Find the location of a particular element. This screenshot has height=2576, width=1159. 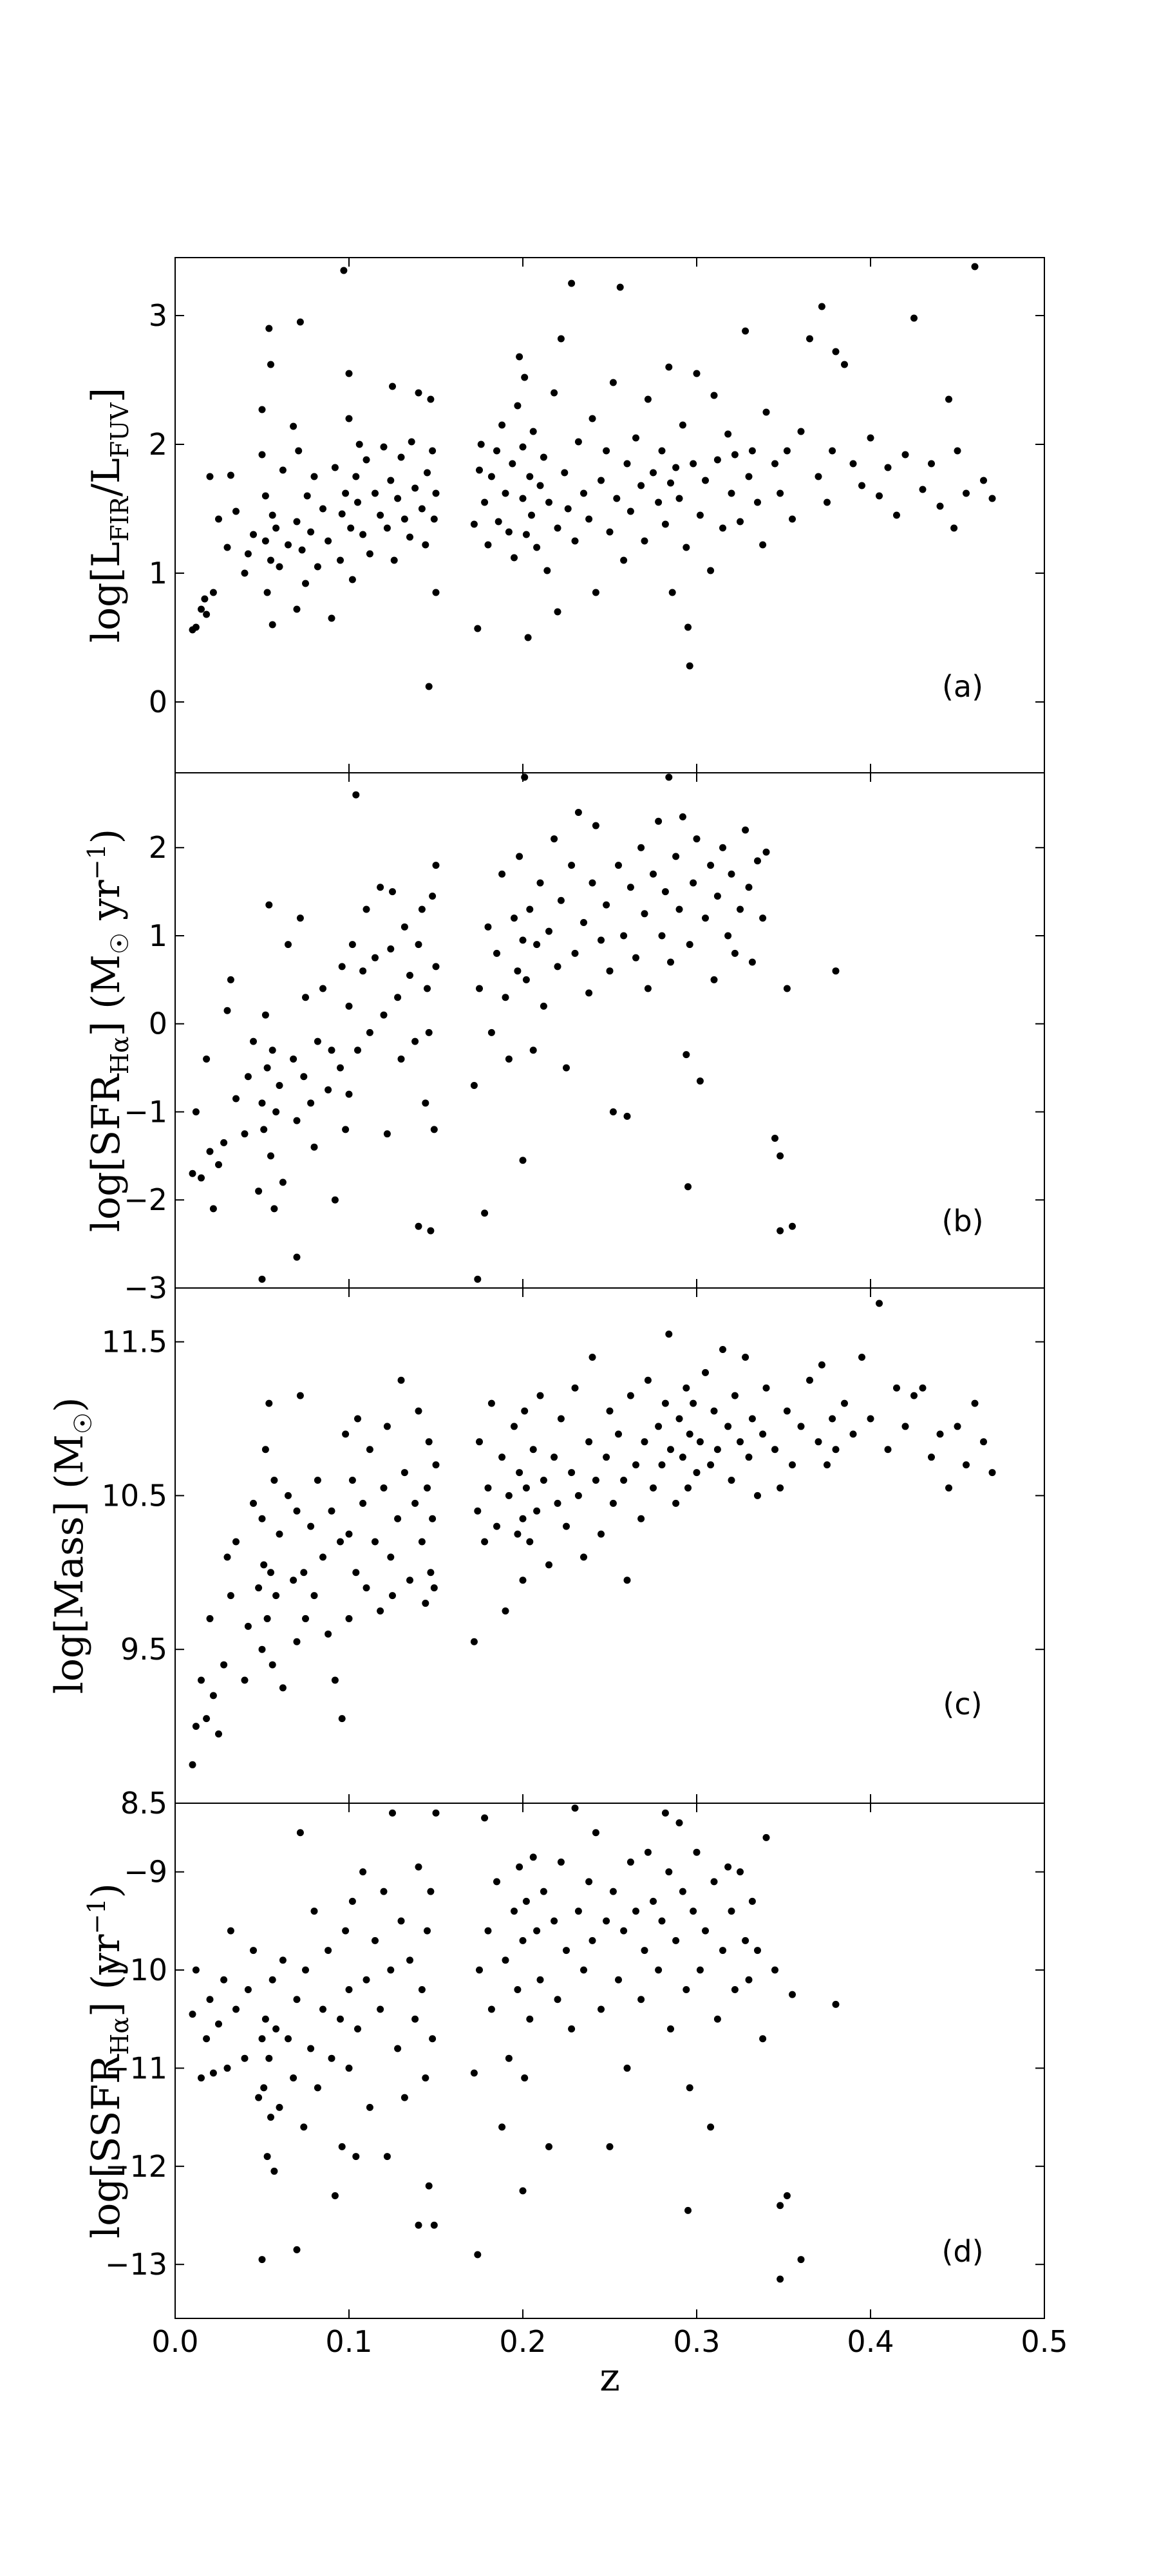

panel-c-ytick-label: 10.5 is located at coordinates (134, 1496).